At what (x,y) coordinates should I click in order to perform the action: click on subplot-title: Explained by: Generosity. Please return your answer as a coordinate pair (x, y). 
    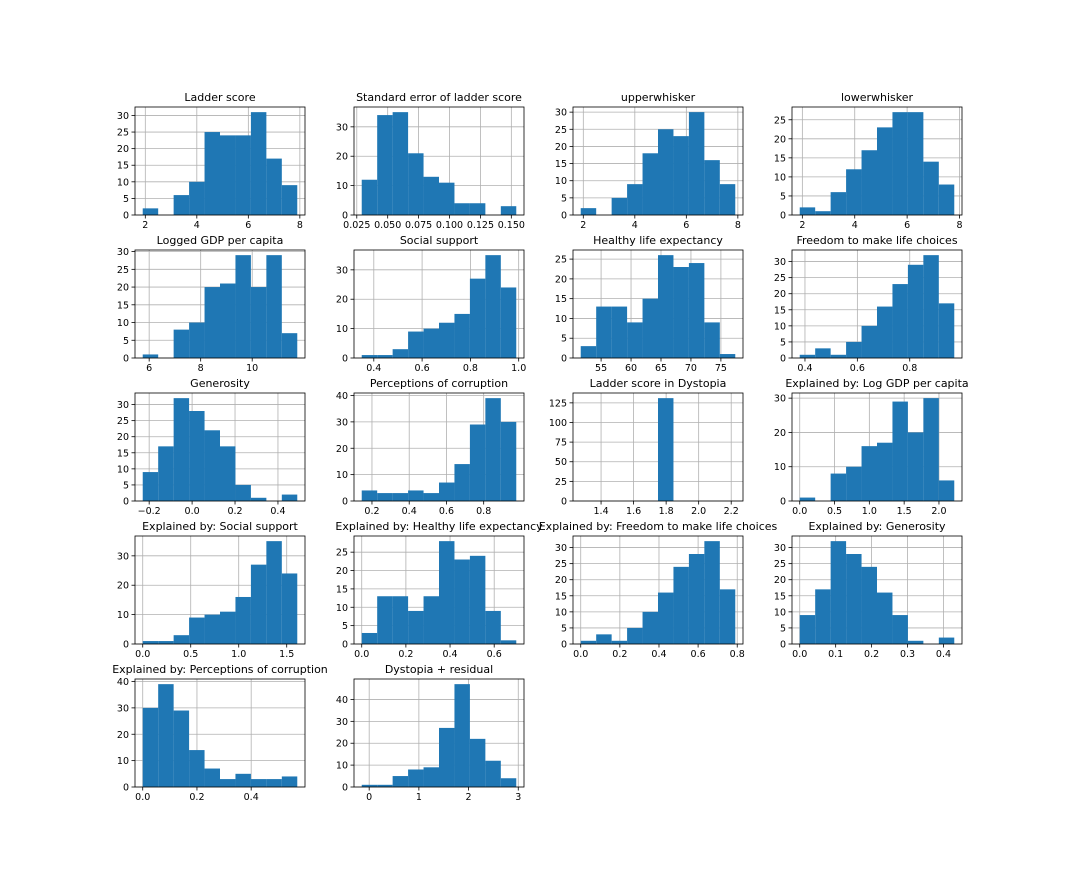
    Looking at the image, I should click on (877, 526).